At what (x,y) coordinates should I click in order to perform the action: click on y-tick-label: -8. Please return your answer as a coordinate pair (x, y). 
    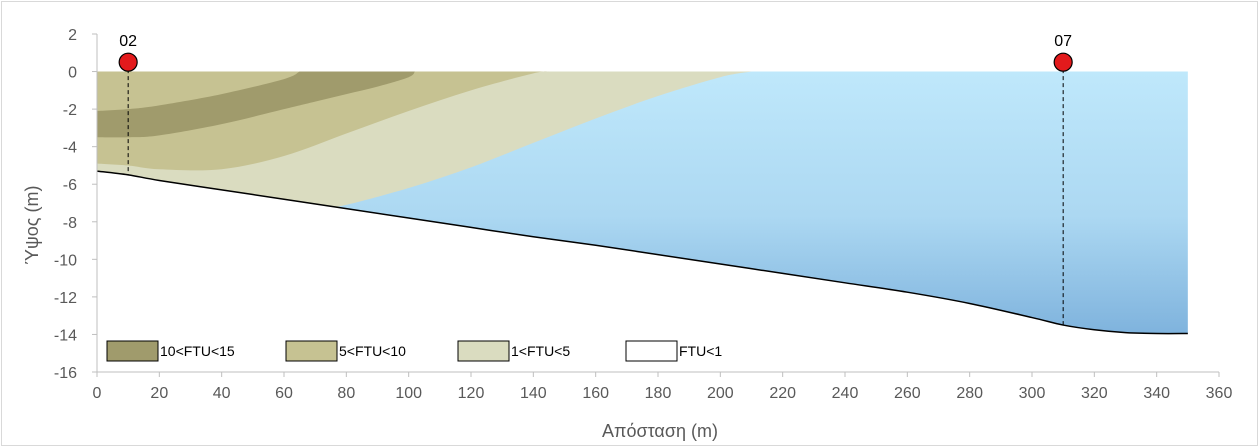
    Looking at the image, I should click on (70, 223).